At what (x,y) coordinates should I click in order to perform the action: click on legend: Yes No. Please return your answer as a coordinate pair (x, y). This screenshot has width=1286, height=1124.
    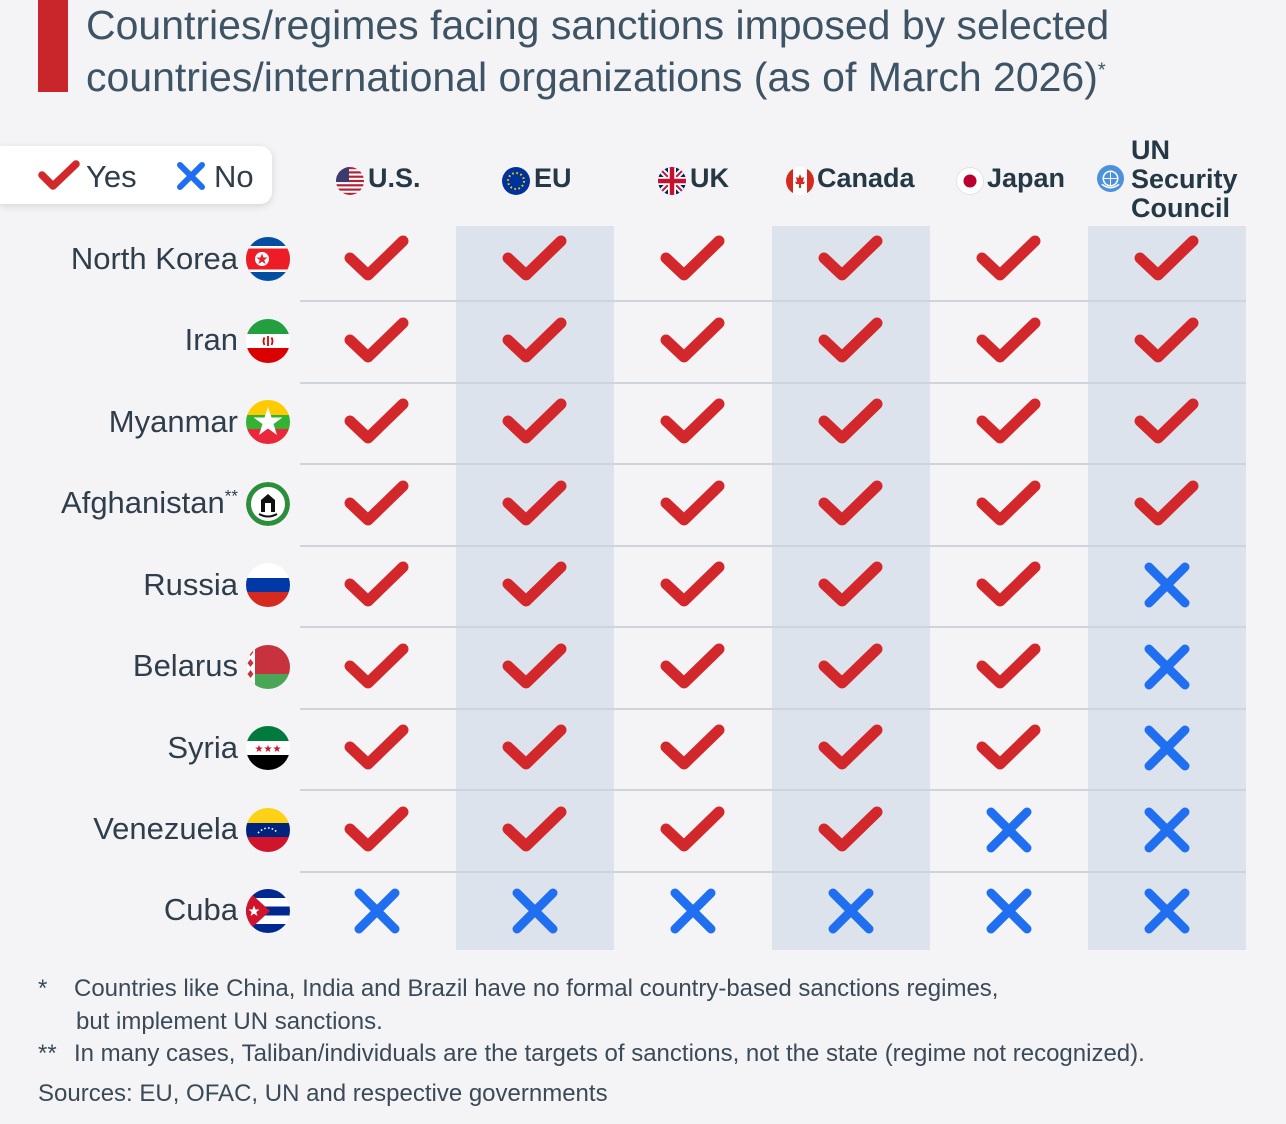
    Looking at the image, I should click on (136, 175).